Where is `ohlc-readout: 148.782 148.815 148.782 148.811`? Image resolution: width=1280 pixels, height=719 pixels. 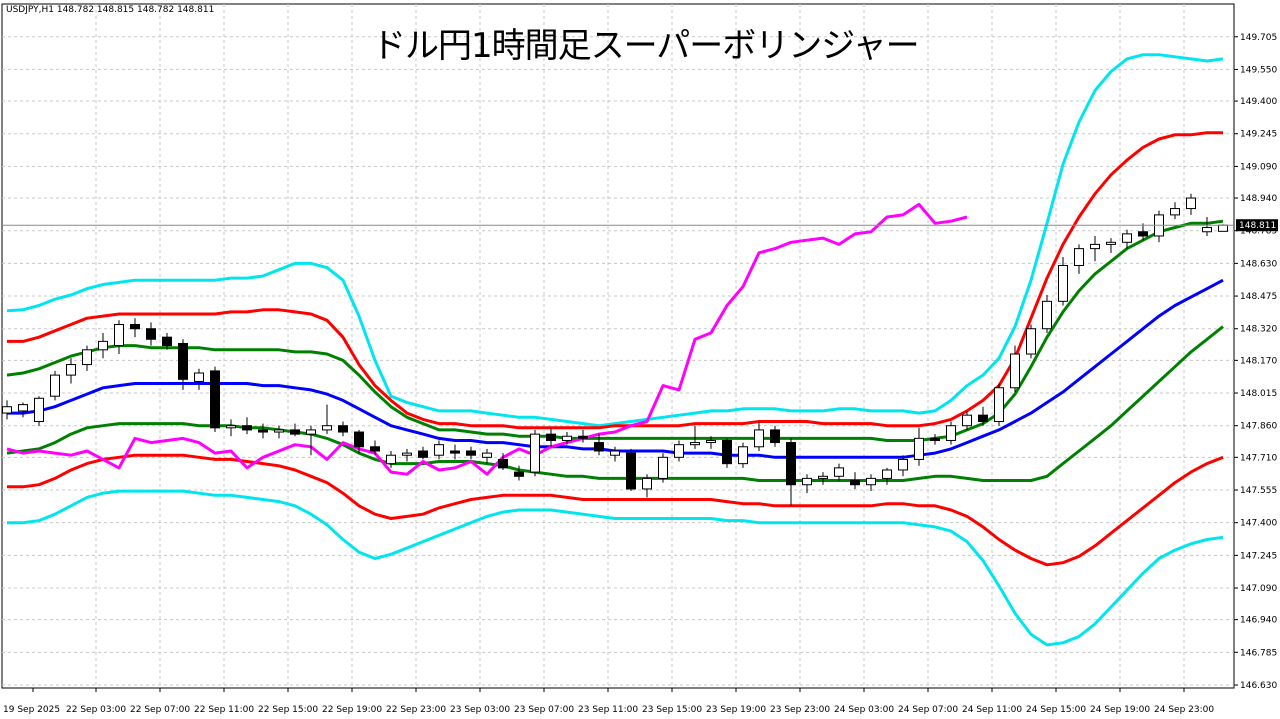
ohlc-readout: 148.782 148.815 148.782 148.811 is located at coordinates (135, 10).